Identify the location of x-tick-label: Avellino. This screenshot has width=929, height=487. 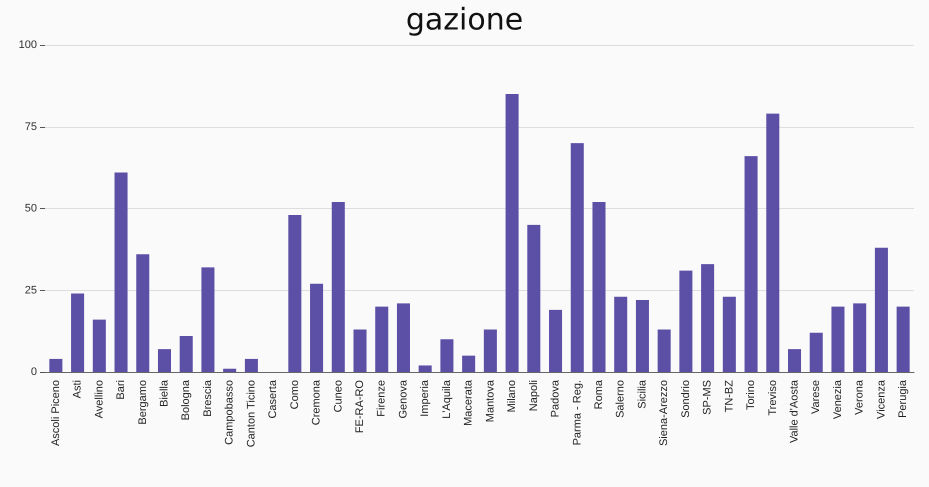
(99, 399).